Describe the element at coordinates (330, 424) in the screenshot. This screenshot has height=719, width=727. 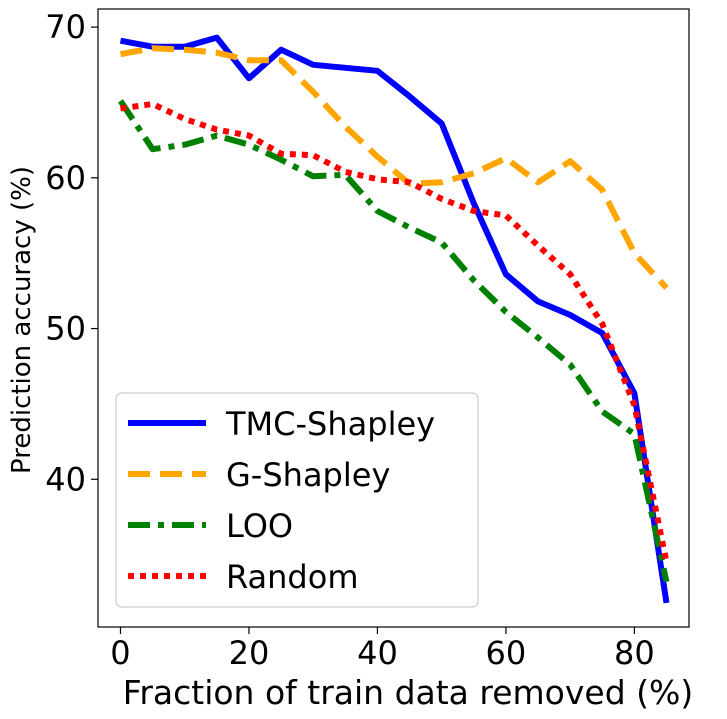
I see `legend-label: TMC-Shapley` at that location.